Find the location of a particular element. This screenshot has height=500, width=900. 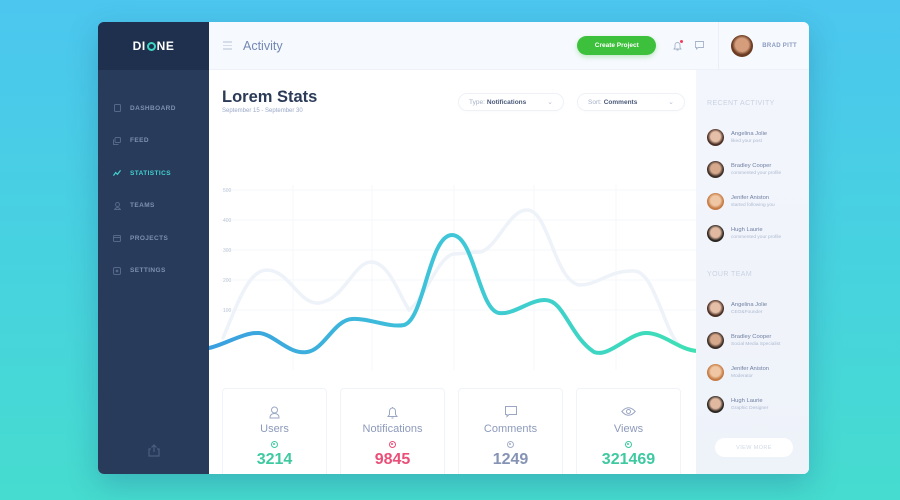

card-label: Notifications is located at coordinates (392, 429).